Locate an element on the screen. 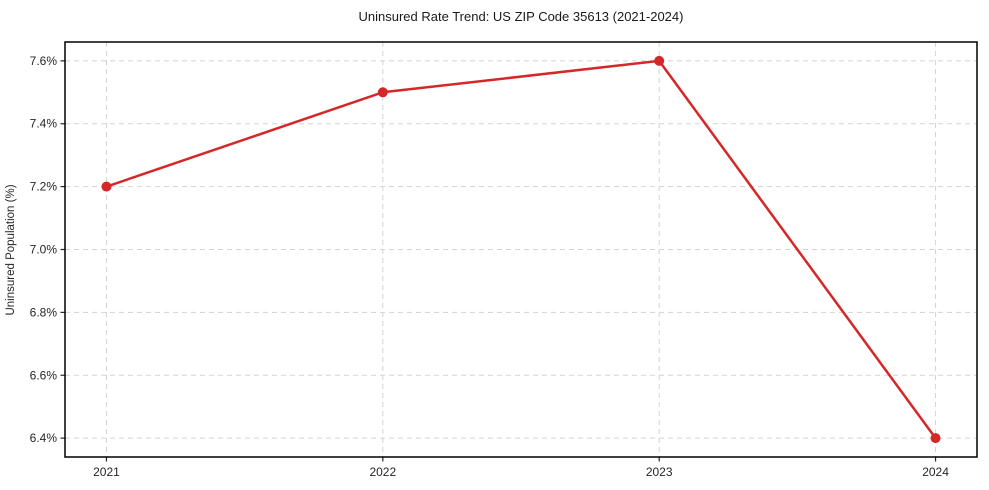 The image size is (989, 490). y-tick-label: 7.4% is located at coordinates (44, 124).